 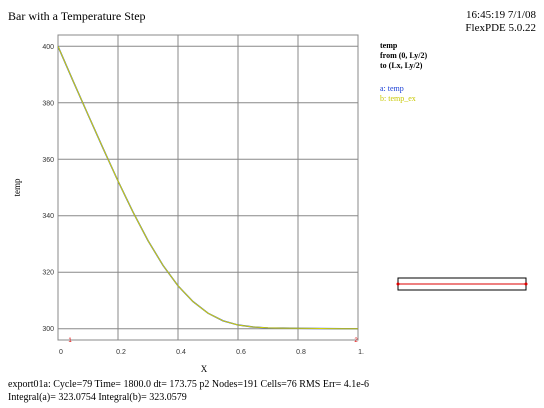 What do you see at coordinates (501, 15) in the screenshot?
I see `timestamp: 16:45:19 7/1/08` at bounding box center [501, 15].